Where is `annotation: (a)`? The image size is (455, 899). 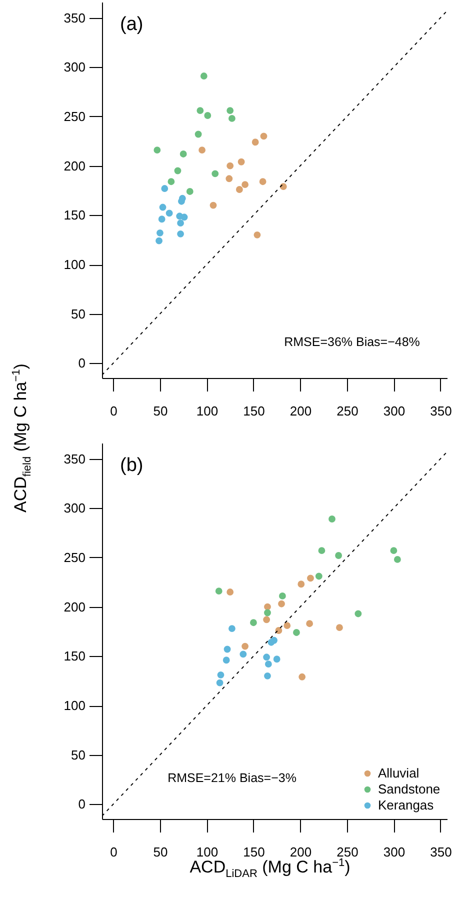
annotation: (a) is located at coordinates (132, 24).